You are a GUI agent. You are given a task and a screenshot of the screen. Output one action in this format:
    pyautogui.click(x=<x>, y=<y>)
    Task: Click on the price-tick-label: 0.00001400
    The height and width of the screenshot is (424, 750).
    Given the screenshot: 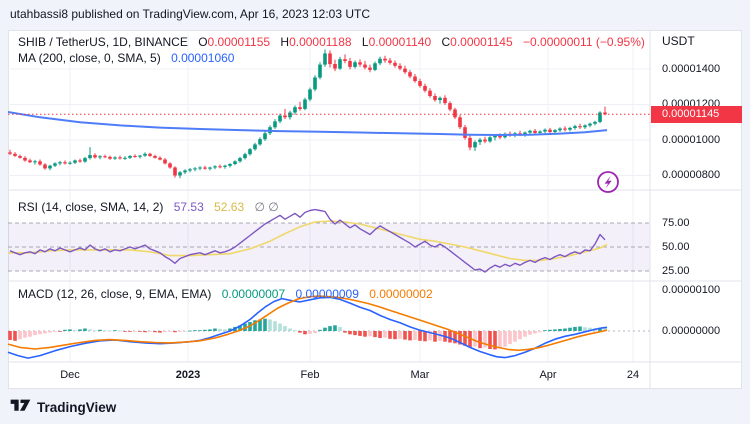 What is the action you would take?
    pyautogui.click(x=691, y=68)
    